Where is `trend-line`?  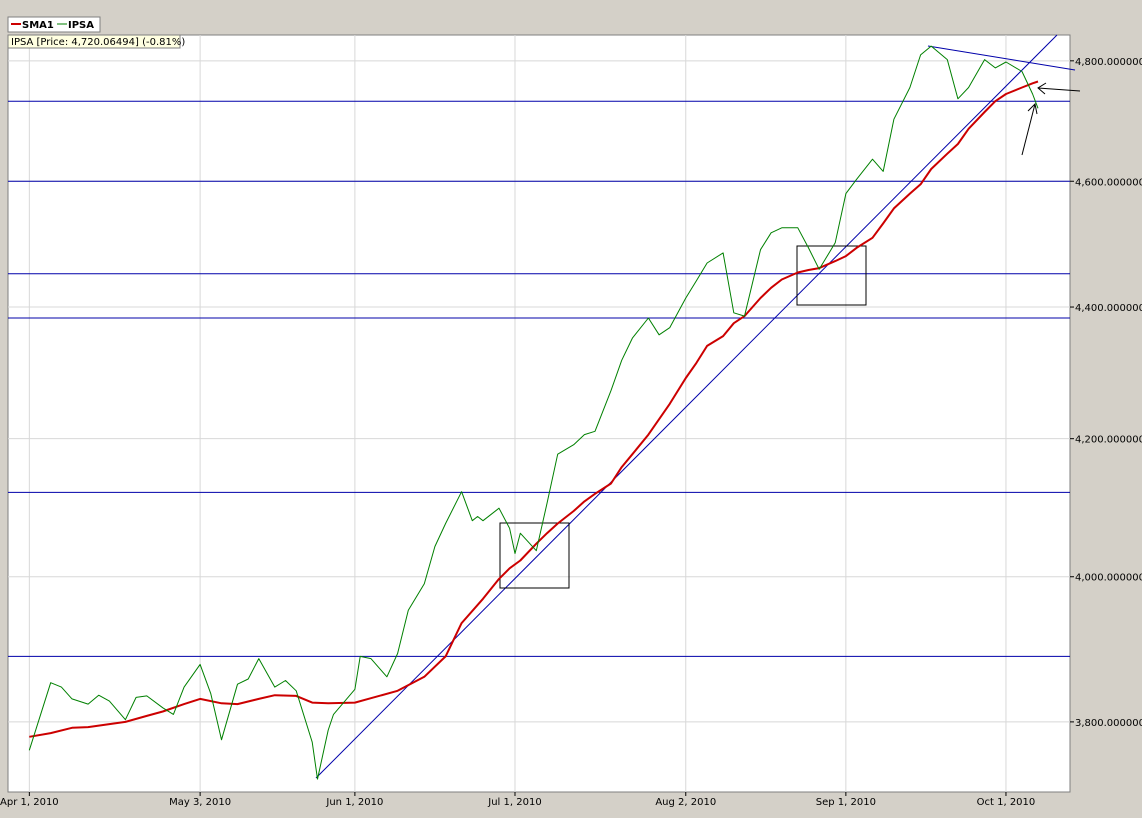 trend-line is located at coordinates (1001, 58).